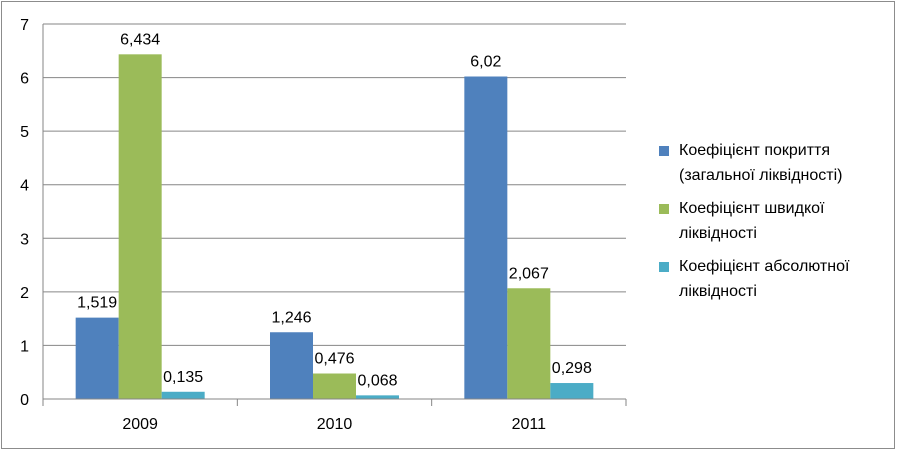  What do you see at coordinates (764, 279) in the screenshot?
I see `legend-label: Коефіцієнт абсолютної ліквідності` at bounding box center [764, 279].